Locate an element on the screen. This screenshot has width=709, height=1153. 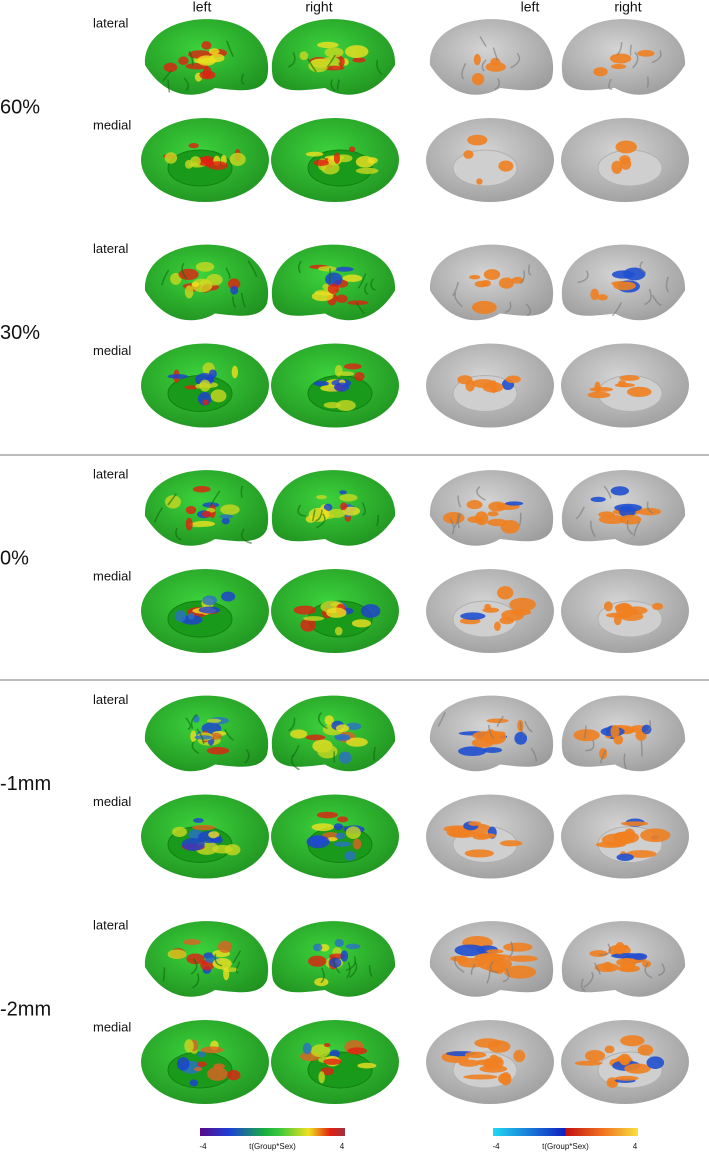
row-label: -1mm is located at coordinates (25, 784).